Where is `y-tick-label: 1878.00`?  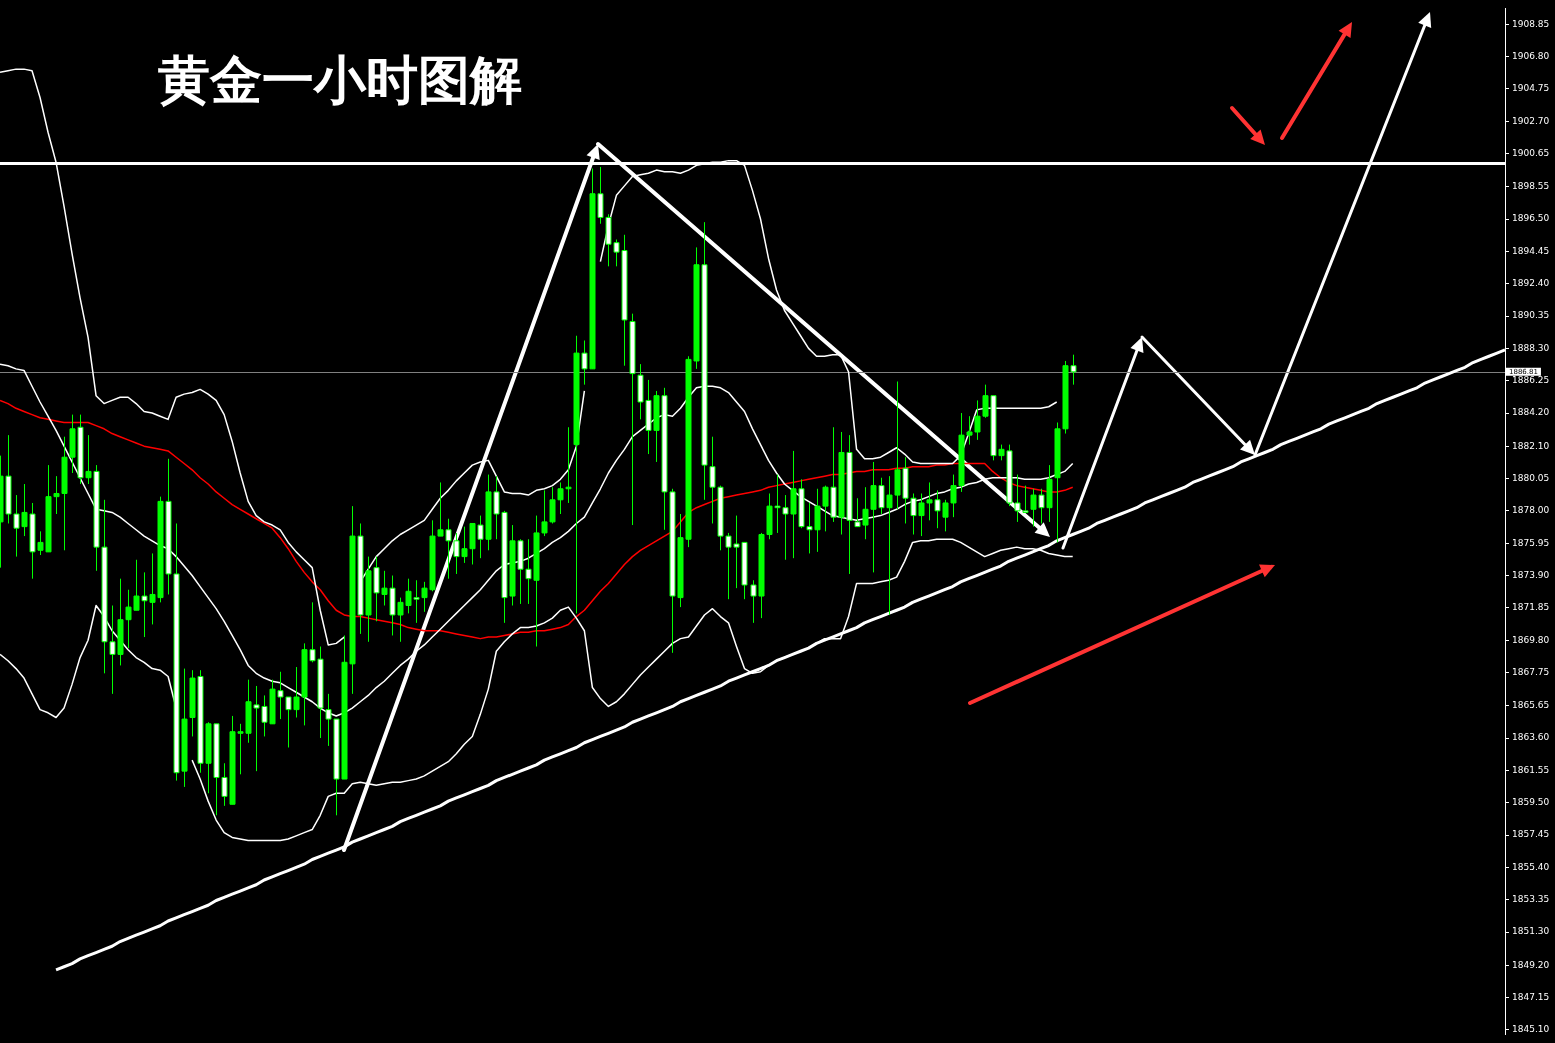 y-tick-label: 1878.00 is located at coordinates (1531, 510).